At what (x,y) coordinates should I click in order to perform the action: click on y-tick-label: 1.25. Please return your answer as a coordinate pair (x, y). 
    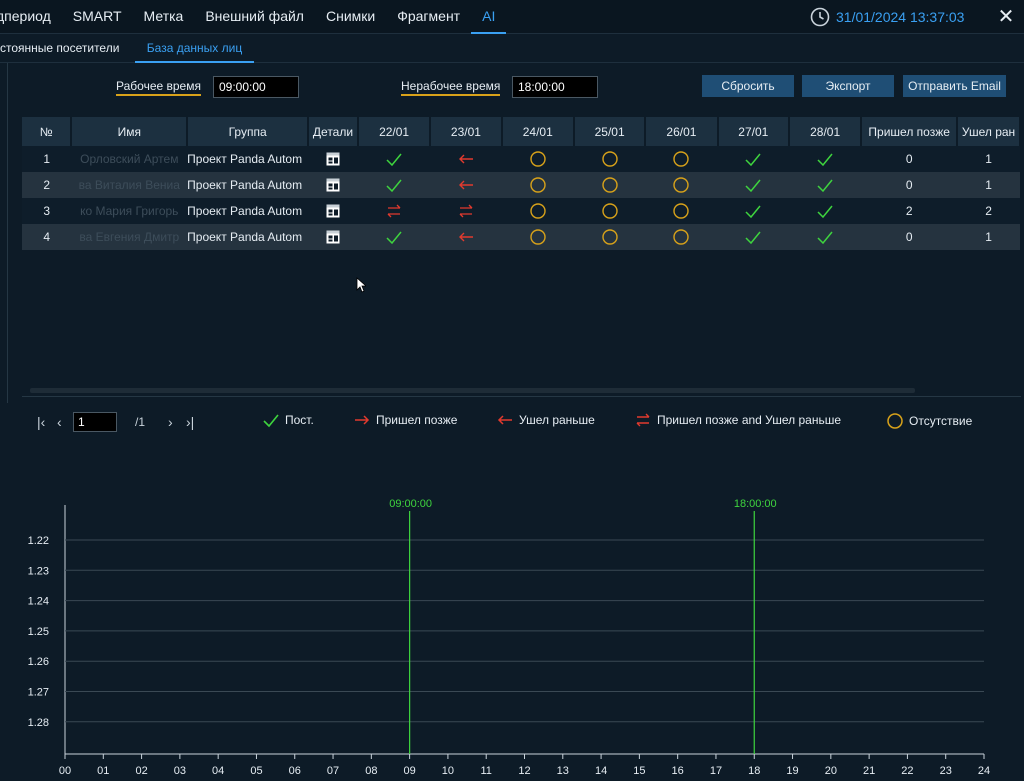
    Looking at the image, I should click on (38, 632).